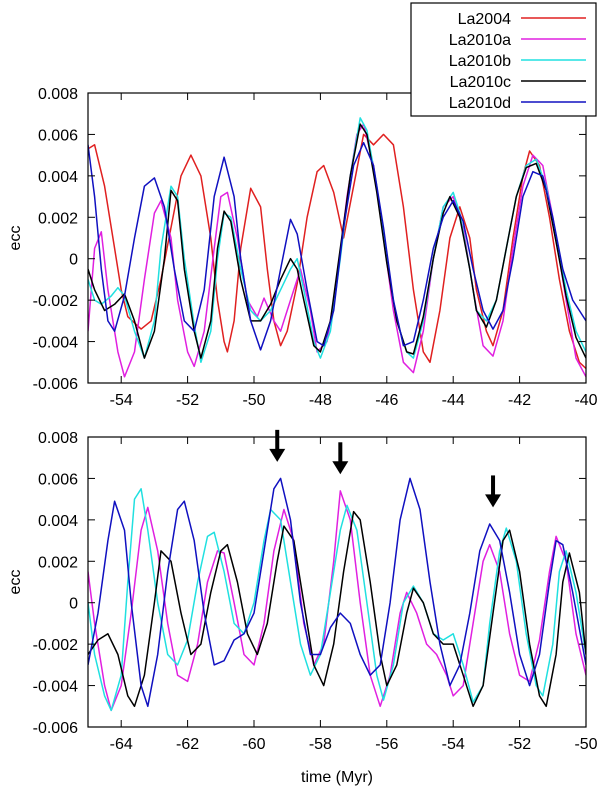 This screenshot has width=600, height=795. Describe the element at coordinates (585, 400) in the screenshot. I see `x-tick-label: -40` at that location.